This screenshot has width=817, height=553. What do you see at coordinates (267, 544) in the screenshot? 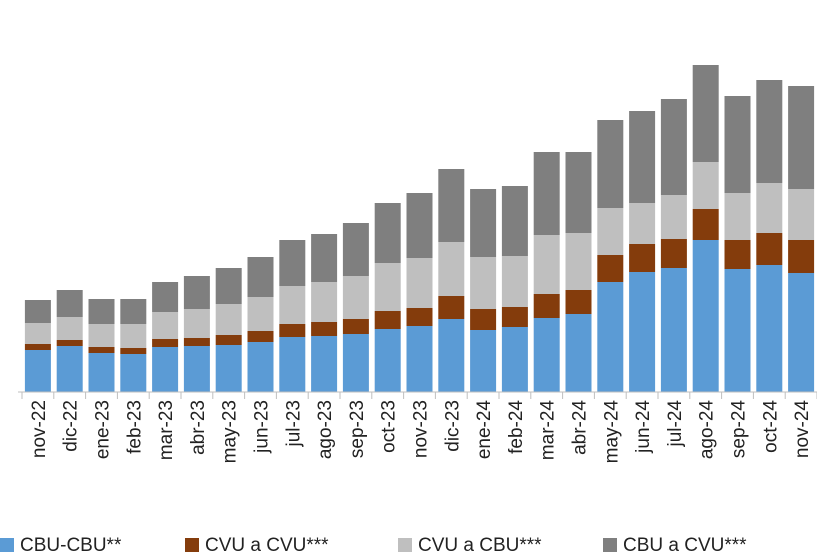
I see `legend-label: CVU a CVU***` at bounding box center [267, 544].